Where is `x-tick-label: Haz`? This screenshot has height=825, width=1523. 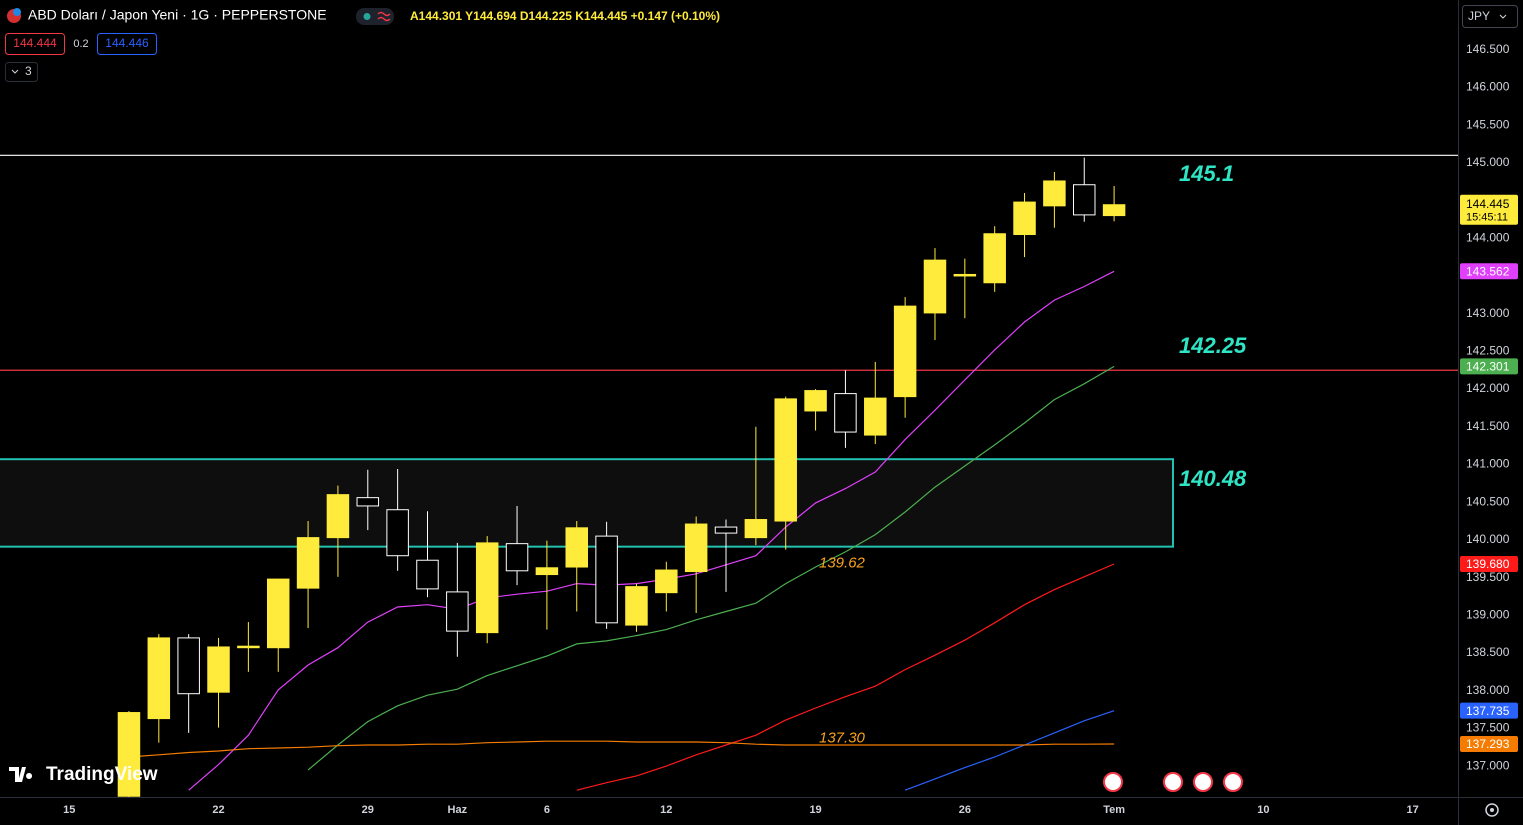 x-tick-label: Haz is located at coordinates (458, 810).